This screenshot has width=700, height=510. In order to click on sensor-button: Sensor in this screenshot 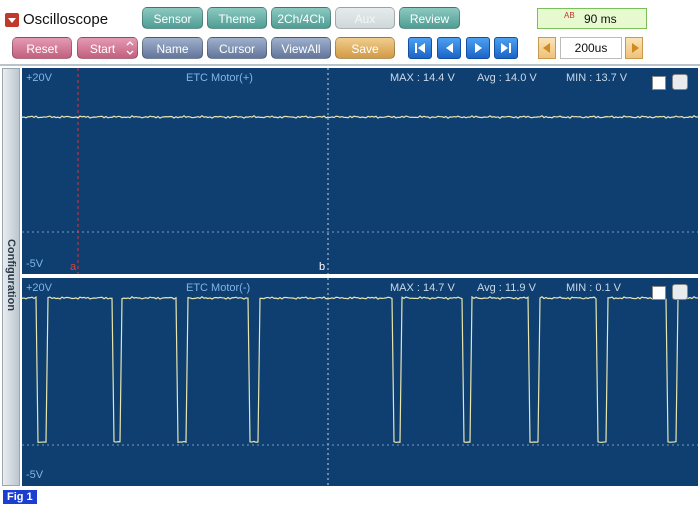, I will do `click(172, 18)`.